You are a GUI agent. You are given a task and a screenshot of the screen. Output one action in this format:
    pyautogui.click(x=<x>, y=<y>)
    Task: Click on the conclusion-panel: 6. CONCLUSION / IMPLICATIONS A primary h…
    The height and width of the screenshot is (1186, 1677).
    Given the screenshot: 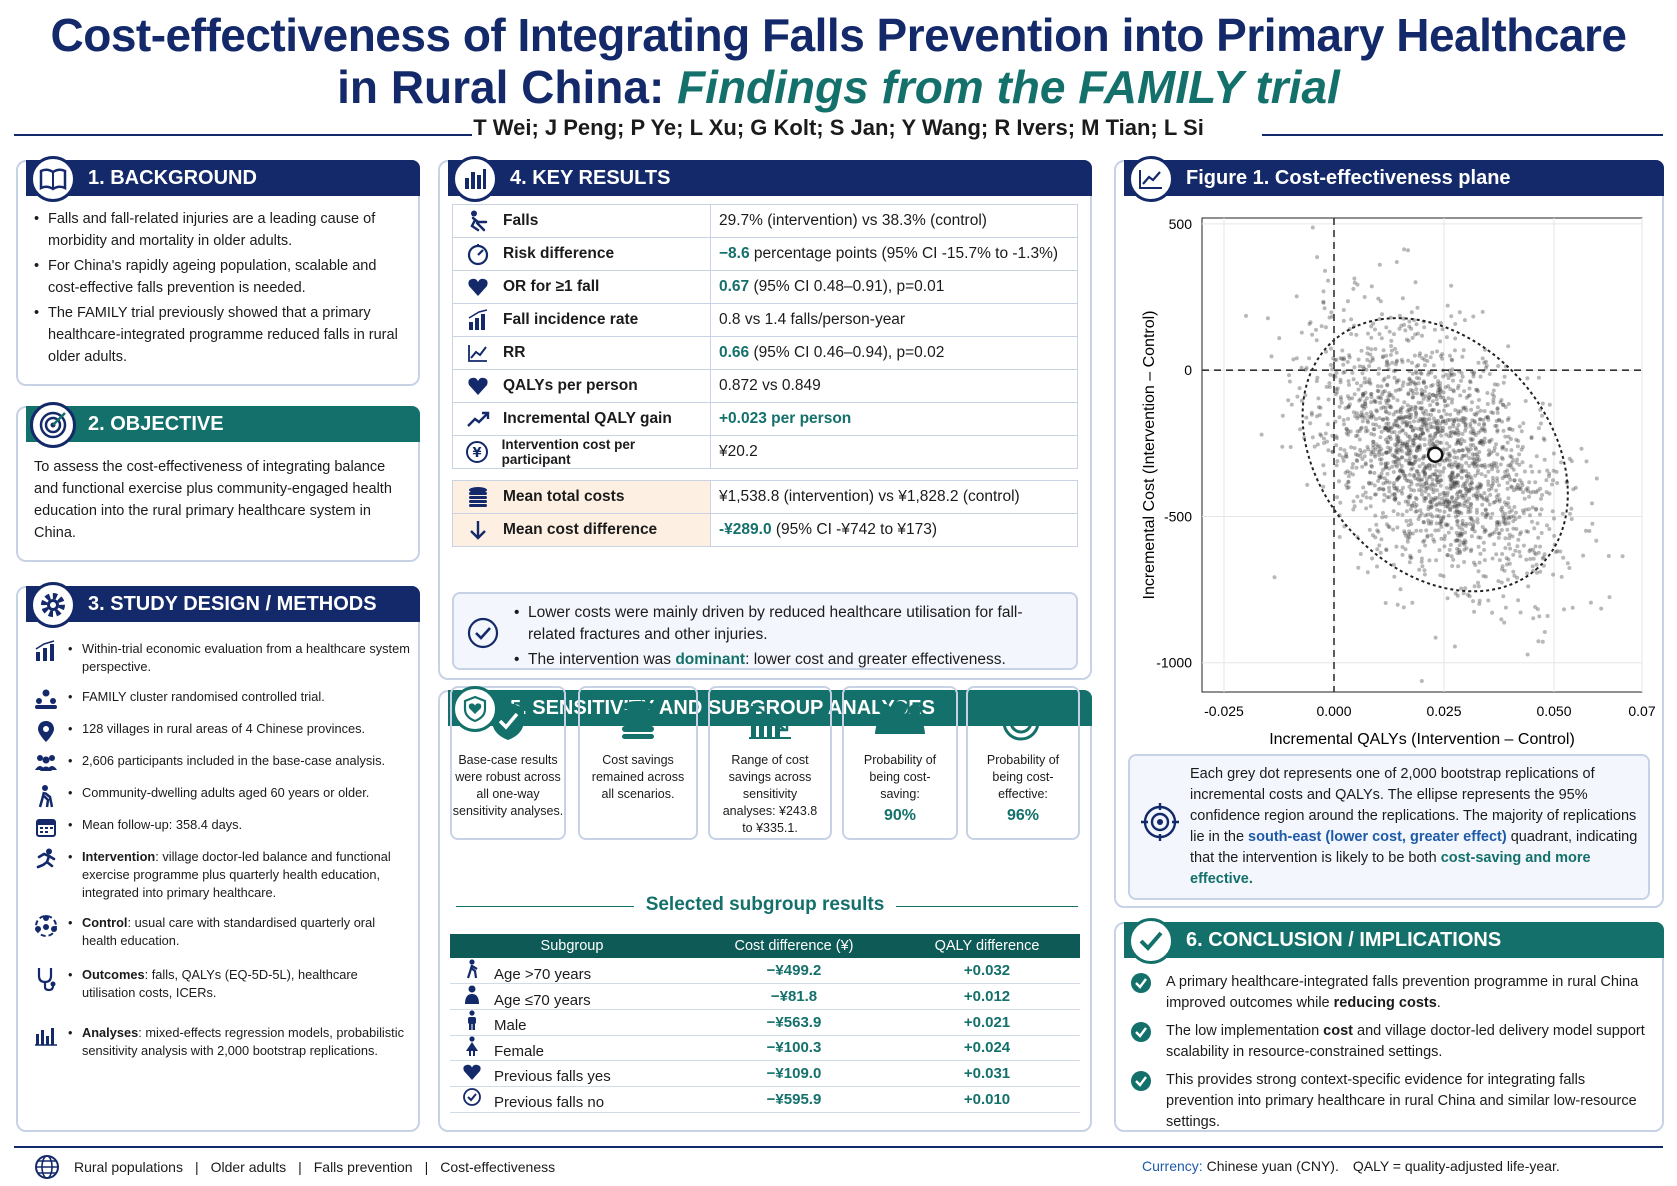 What is the action you would take?
    pyautogui.click(x=1389, y=1025)
    